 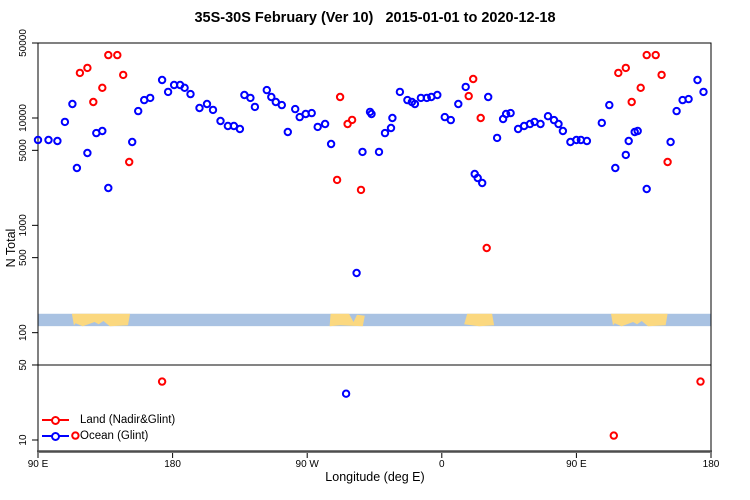 What do you see at coordinates (114, 436) in the screenshot?
I see `legend-ocean-label: Ocean (Glint)` at bounding box center [114, 436].